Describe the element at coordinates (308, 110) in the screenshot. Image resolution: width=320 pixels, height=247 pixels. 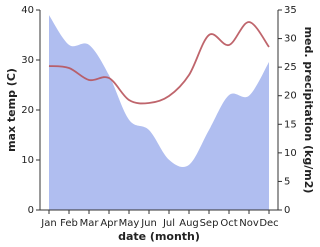
I see `y2-axis-label: med. precipitation (kg/m2)` at that location.